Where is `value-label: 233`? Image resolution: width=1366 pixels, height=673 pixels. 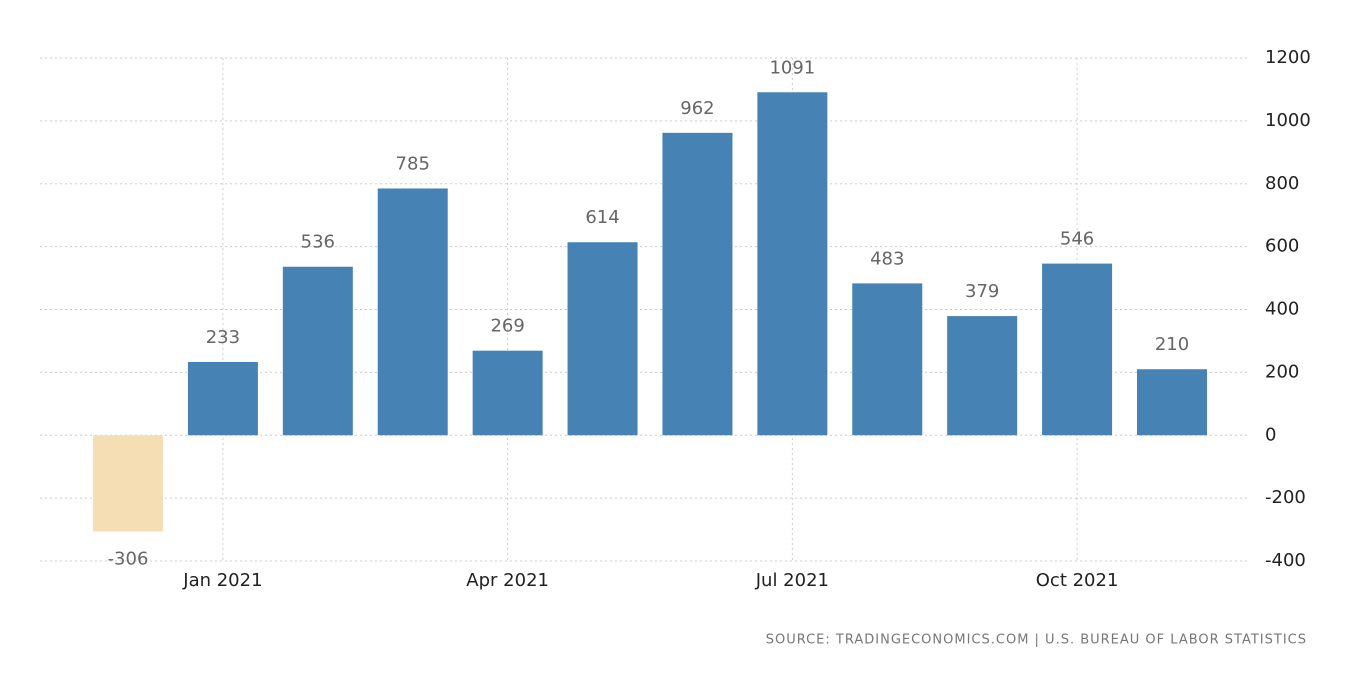
value-label: 233 is located at coordinates (223, 337).